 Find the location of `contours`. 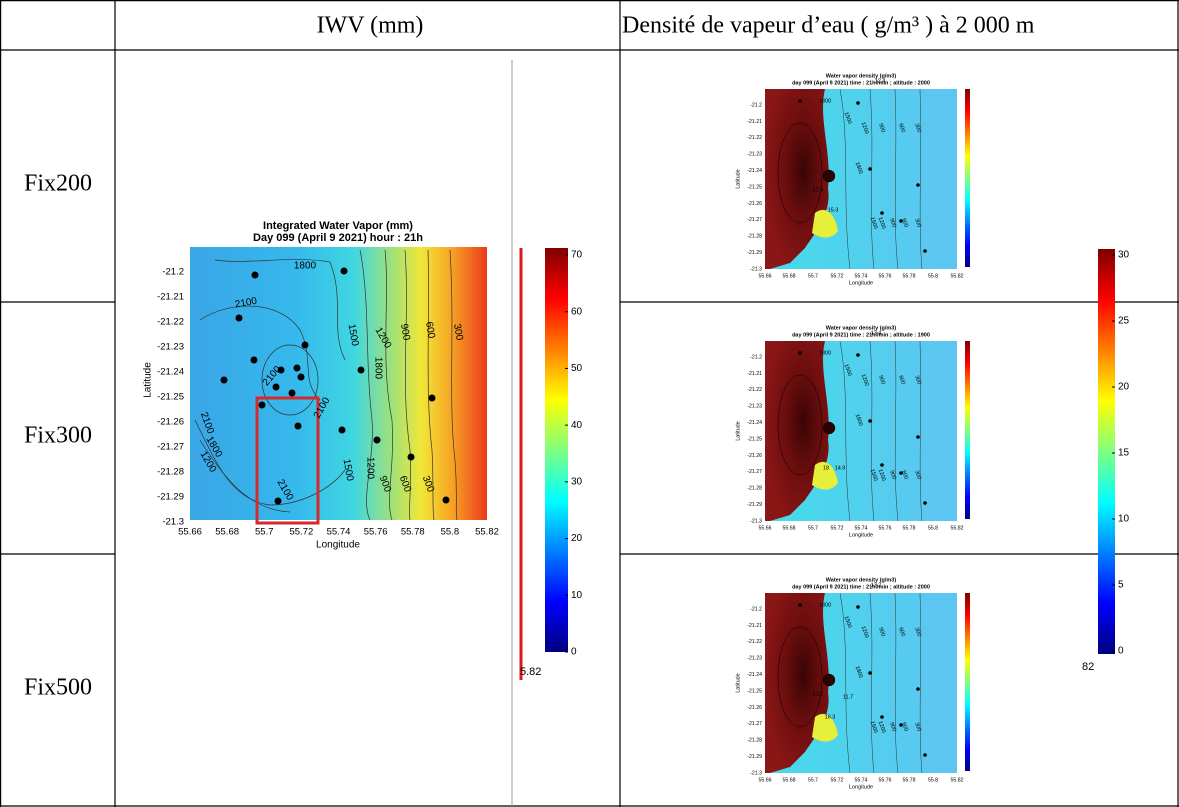

contours is located at coordinates (326, 385).